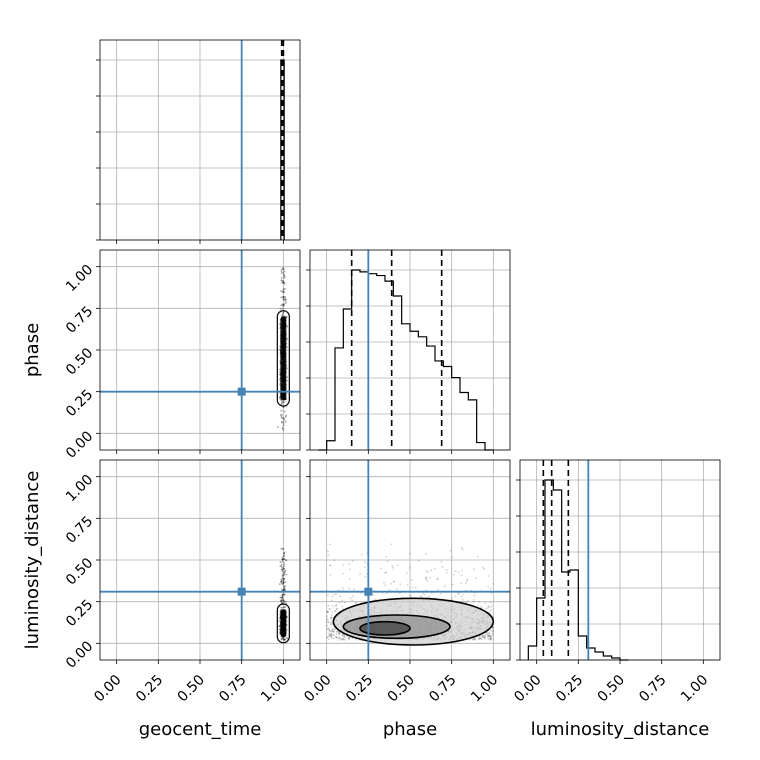 The image size is (760, 760). What do you see at coordinates (442, 688) in the screenshot?
I see `x-tick-label: 0.75` at bounding box center [442, 688].